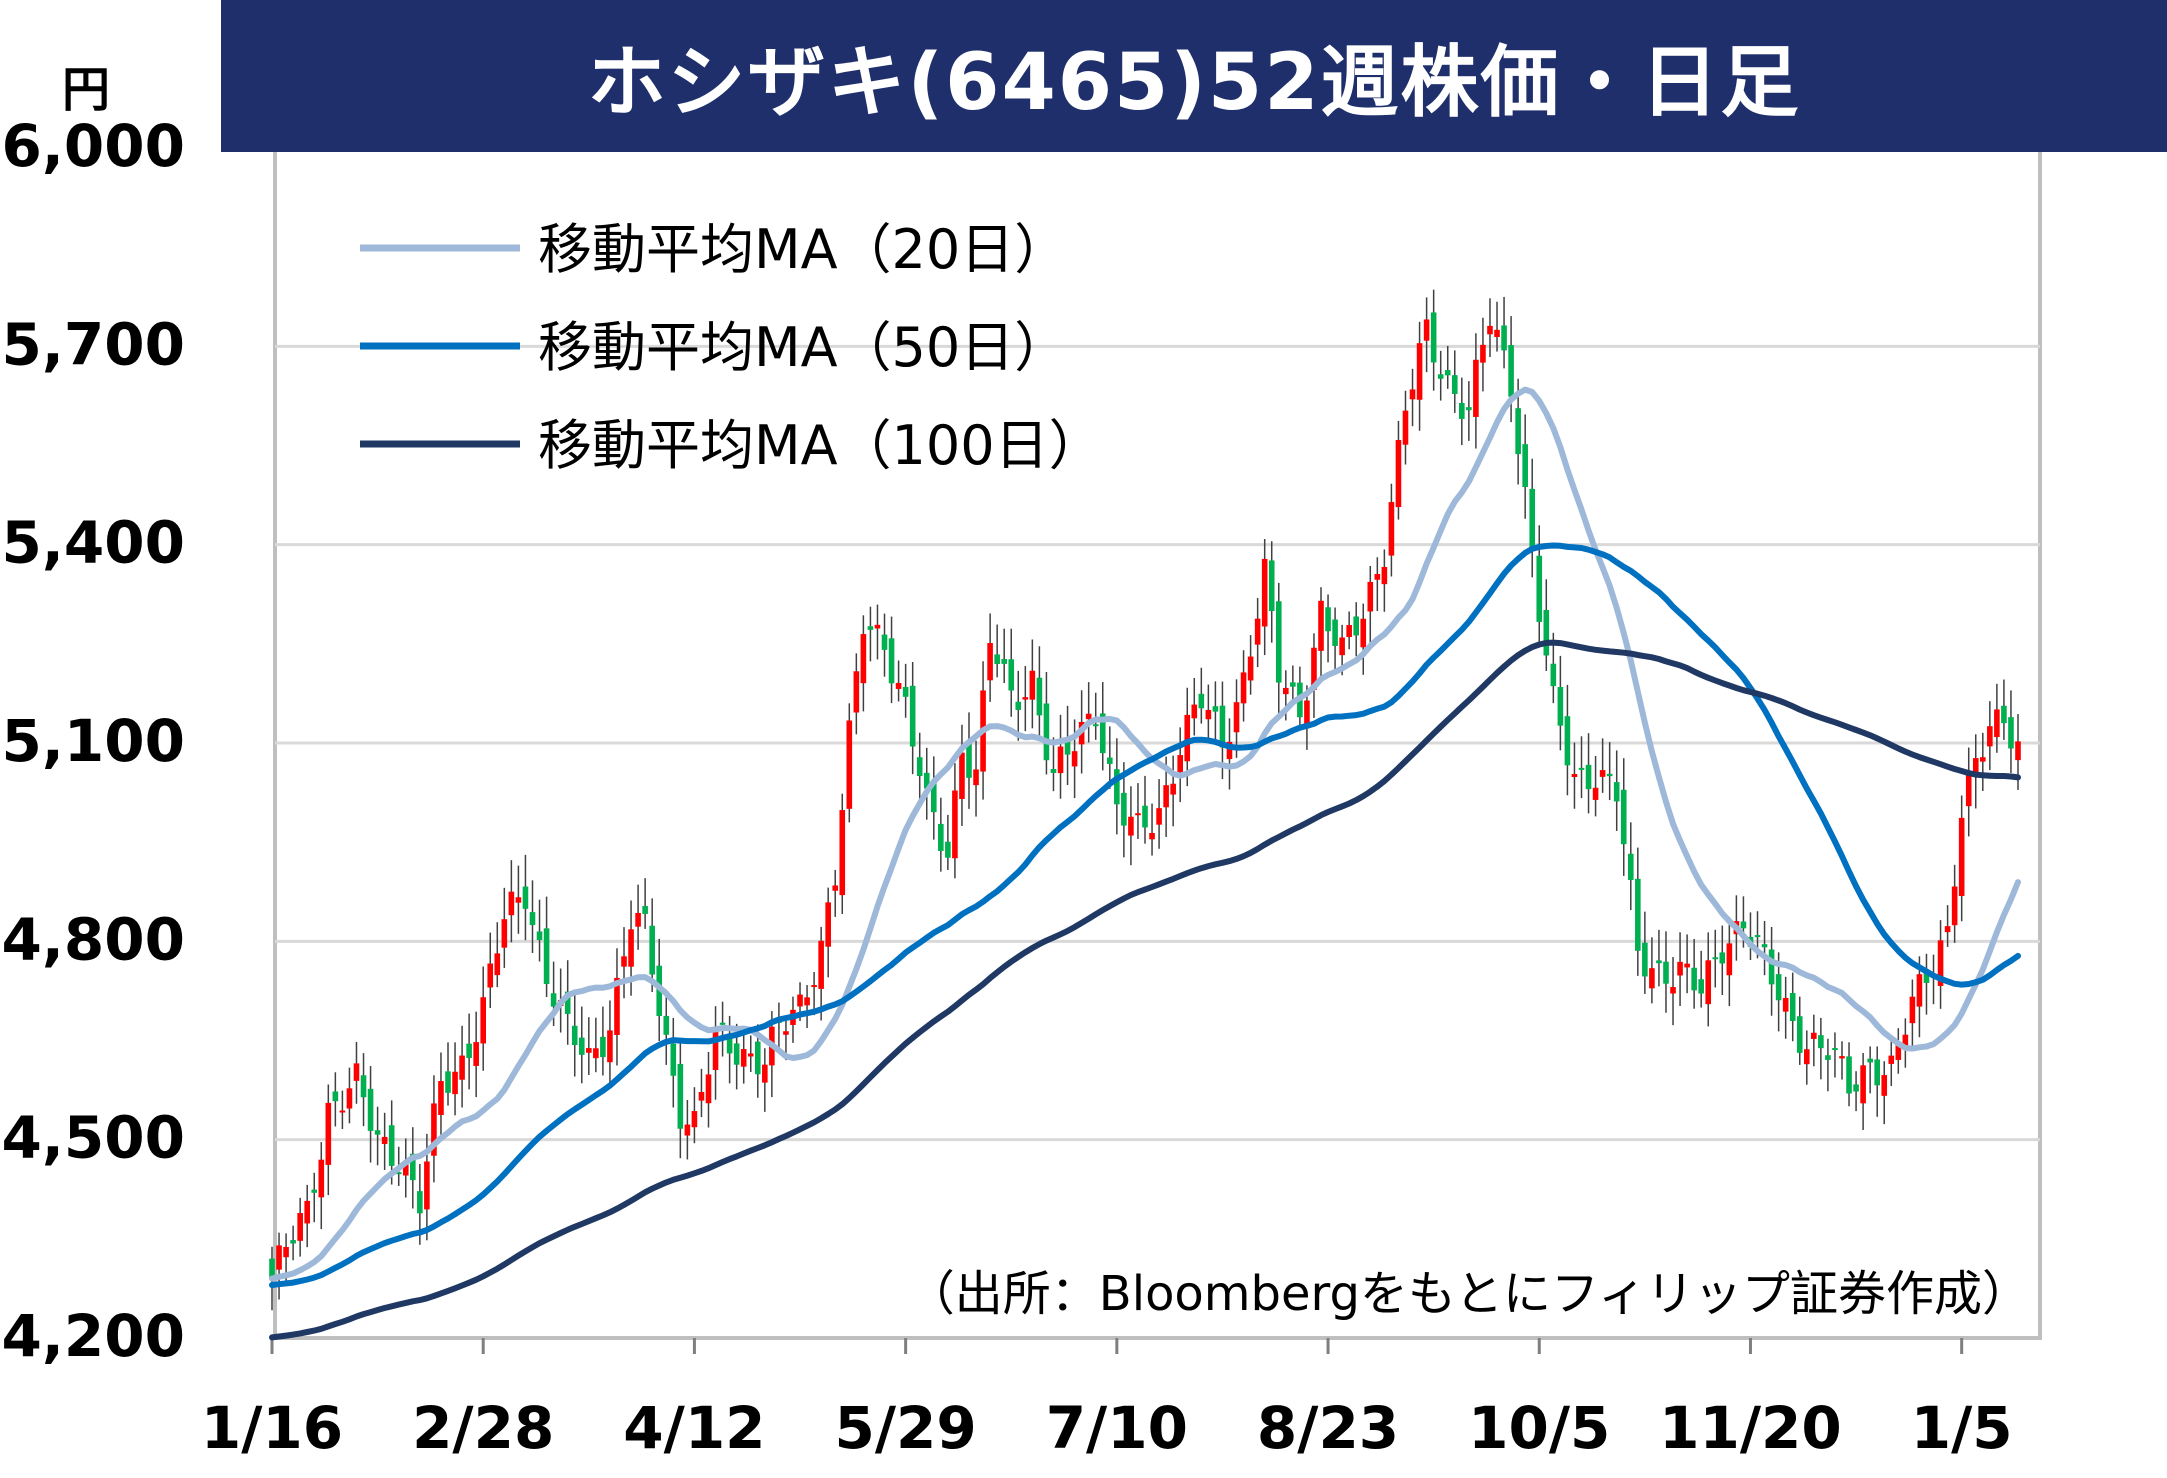  What do you see at coordinates (820, 445) in the screenshot?
I see `legend-label-ma100: 移動平均MA（100日）` at bounding box center [820, 445].